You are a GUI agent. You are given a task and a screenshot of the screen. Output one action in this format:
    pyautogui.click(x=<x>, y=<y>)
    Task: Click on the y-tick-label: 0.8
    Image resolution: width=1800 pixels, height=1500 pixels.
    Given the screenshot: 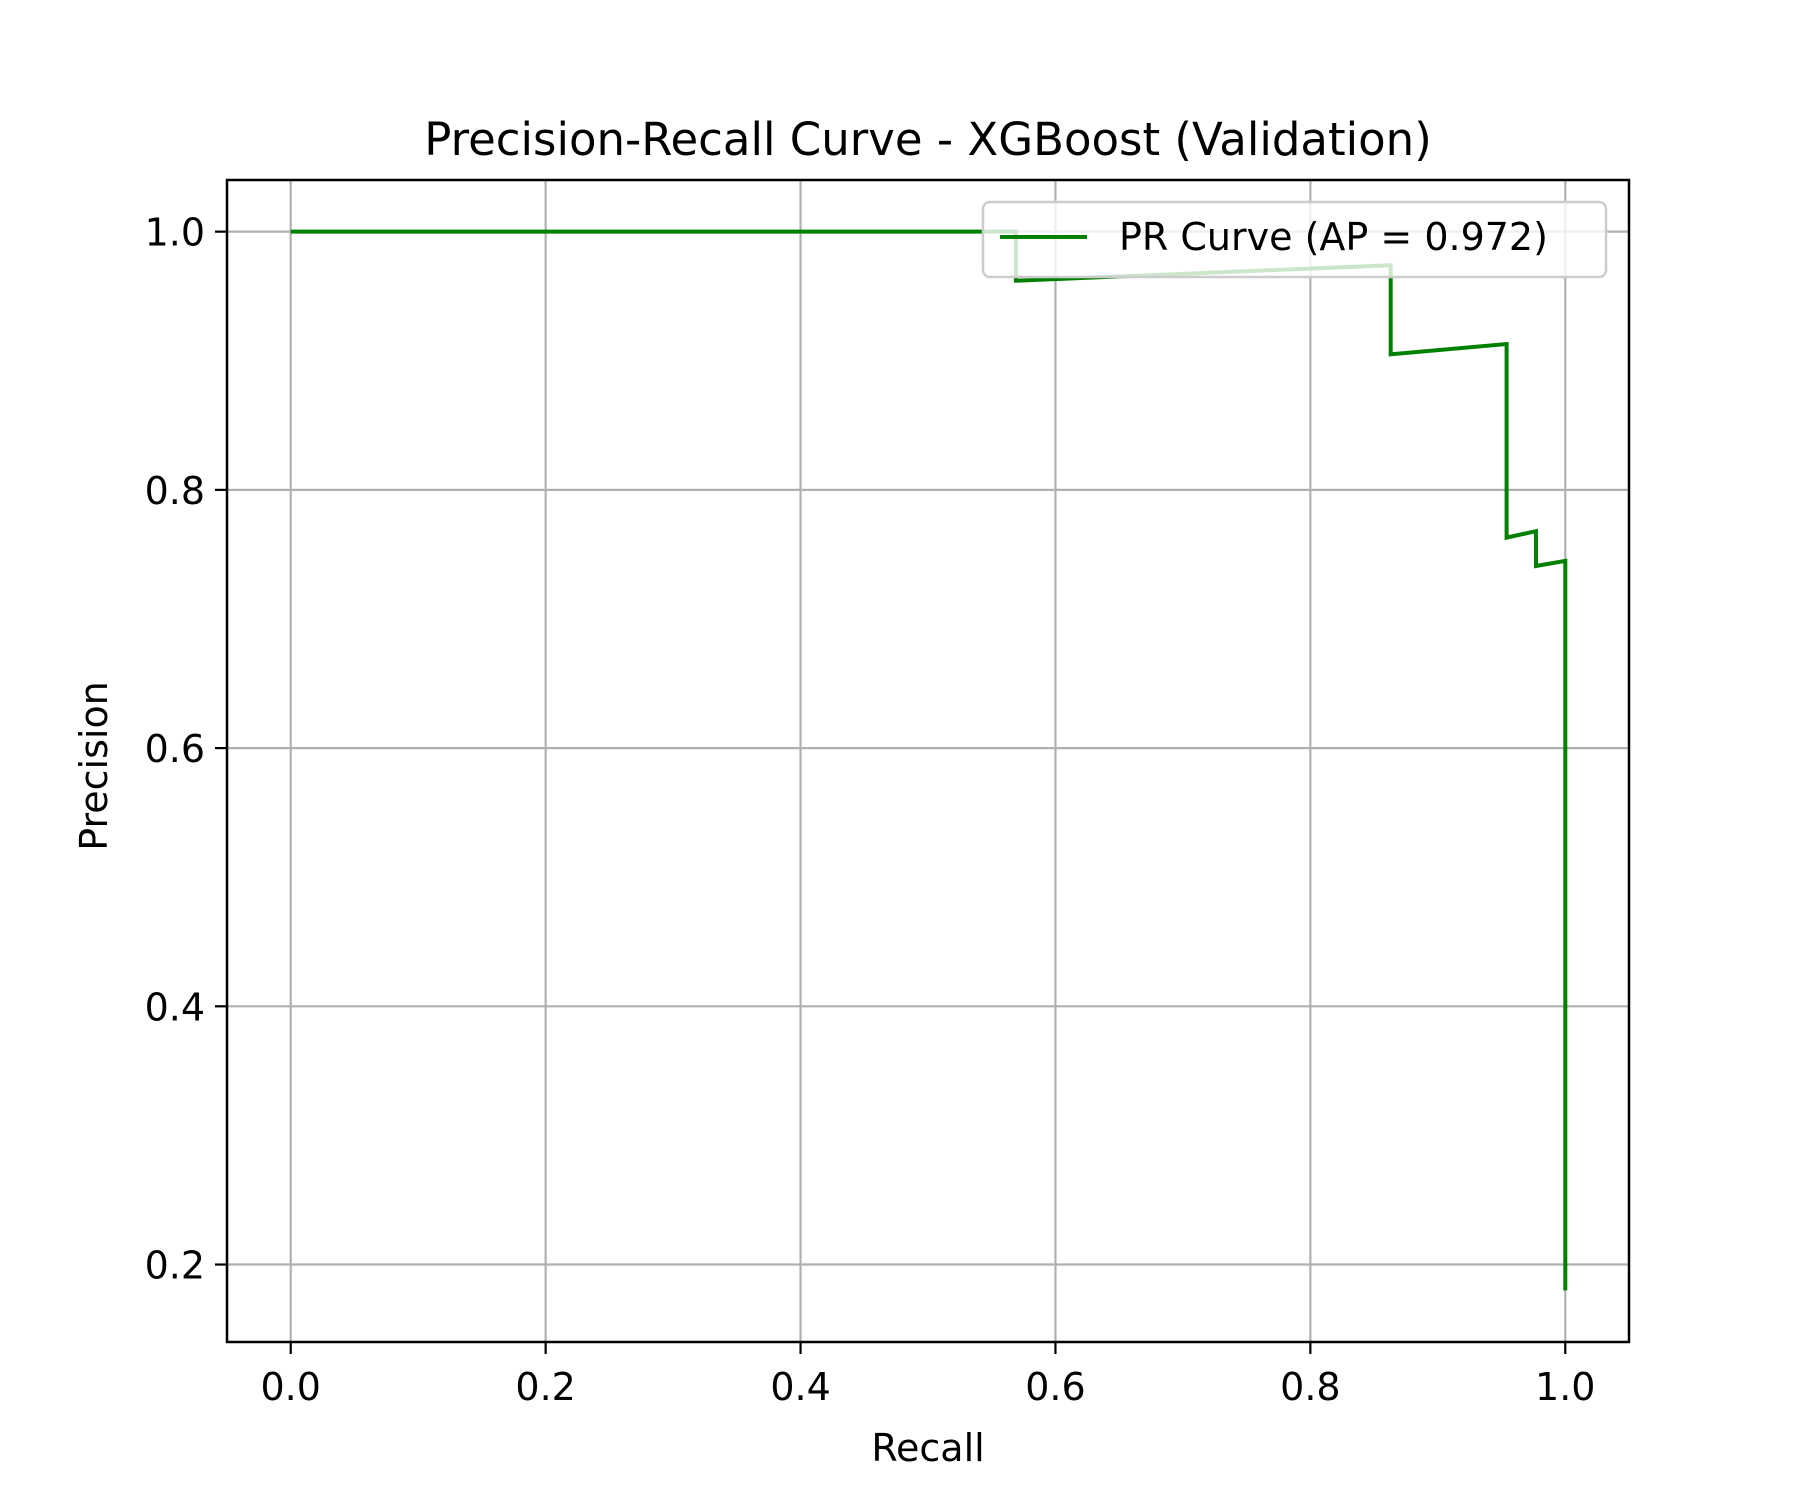 What is the action you would take?
    pyautogui.click(x=175, y=491)
    